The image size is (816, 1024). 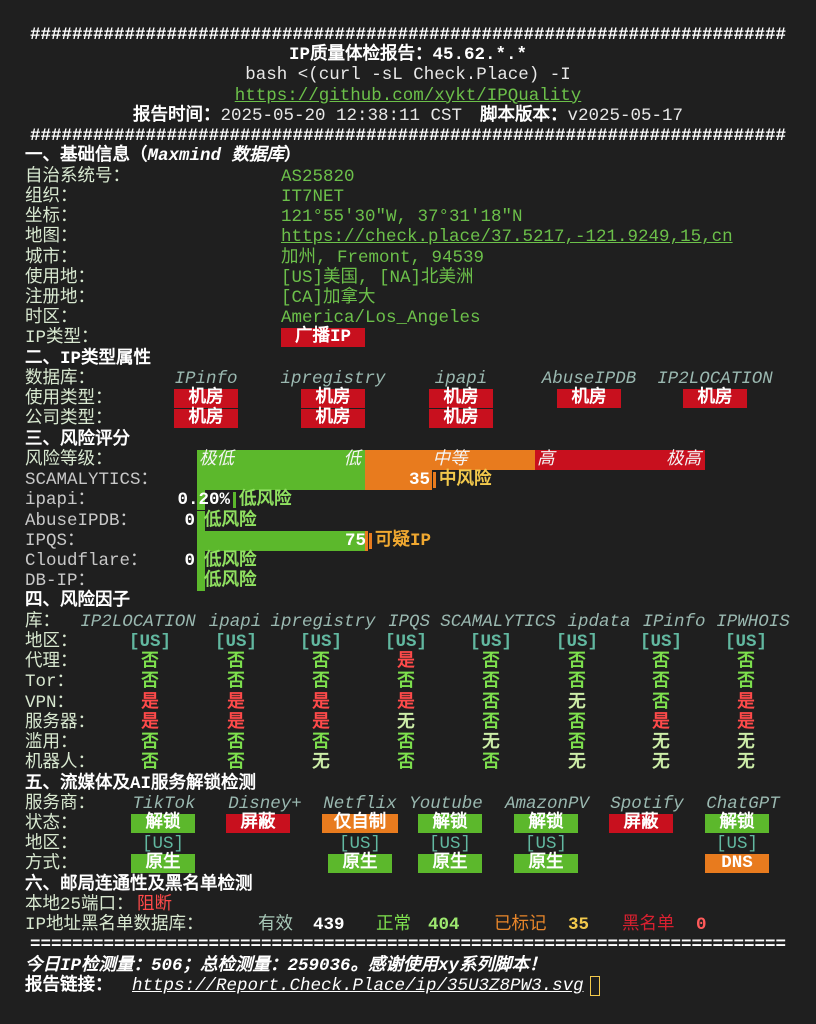 I want to click on provider: ChatGPT, so click(x=743, y=803).